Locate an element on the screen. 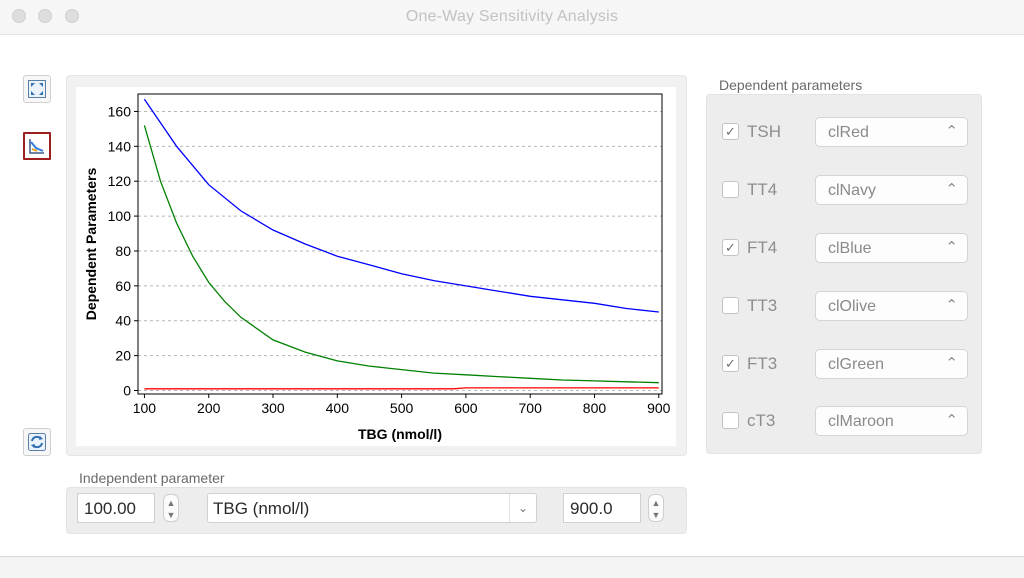 The height and width of the screenshot is (578, 1024). x-tick-label: 800 is located at coordinates (595, 408).